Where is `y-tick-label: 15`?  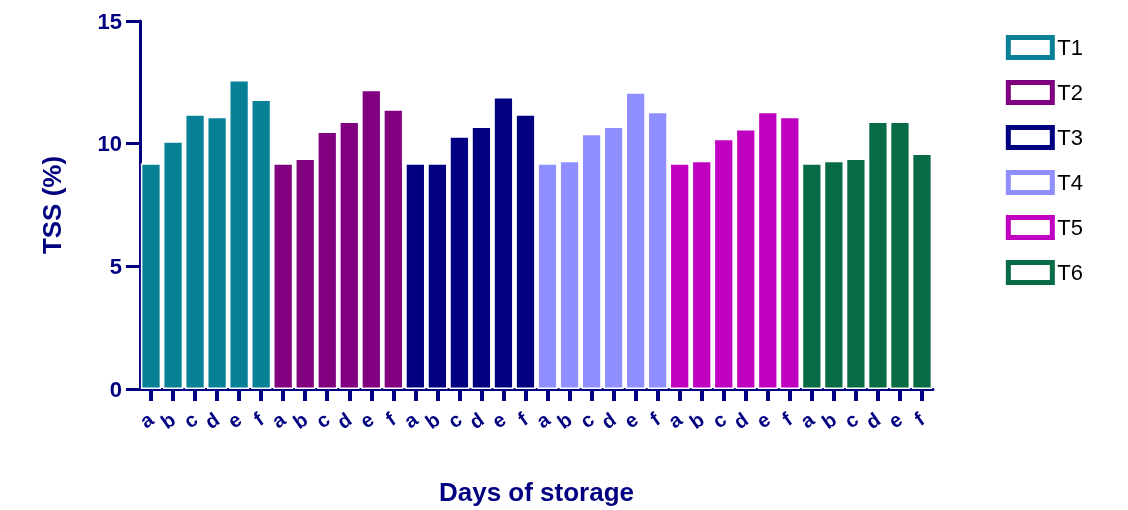 y-tick-label: 15 is located at coordinates (109, 21).